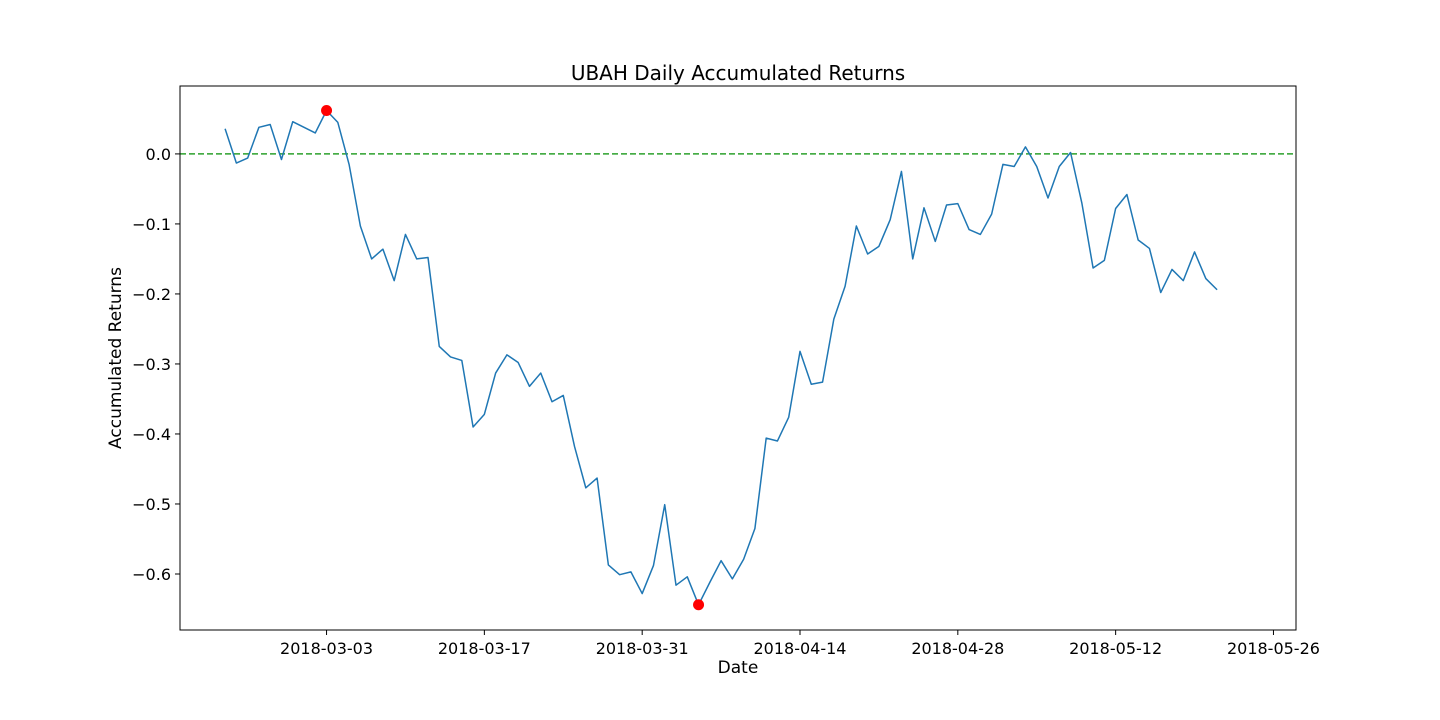 This screenshot has height=720, width=1440. I want to click on y-tick-label: −0.6, so click(151, 574).